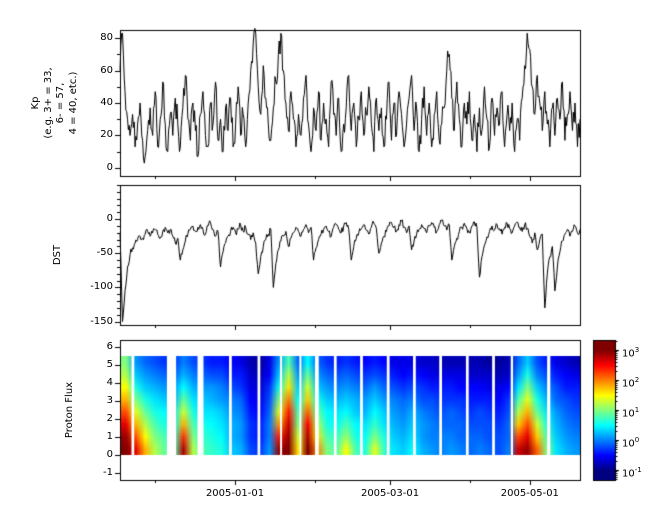  I want to click on x-tick-label: 2005-03-01, so click(390, 493).